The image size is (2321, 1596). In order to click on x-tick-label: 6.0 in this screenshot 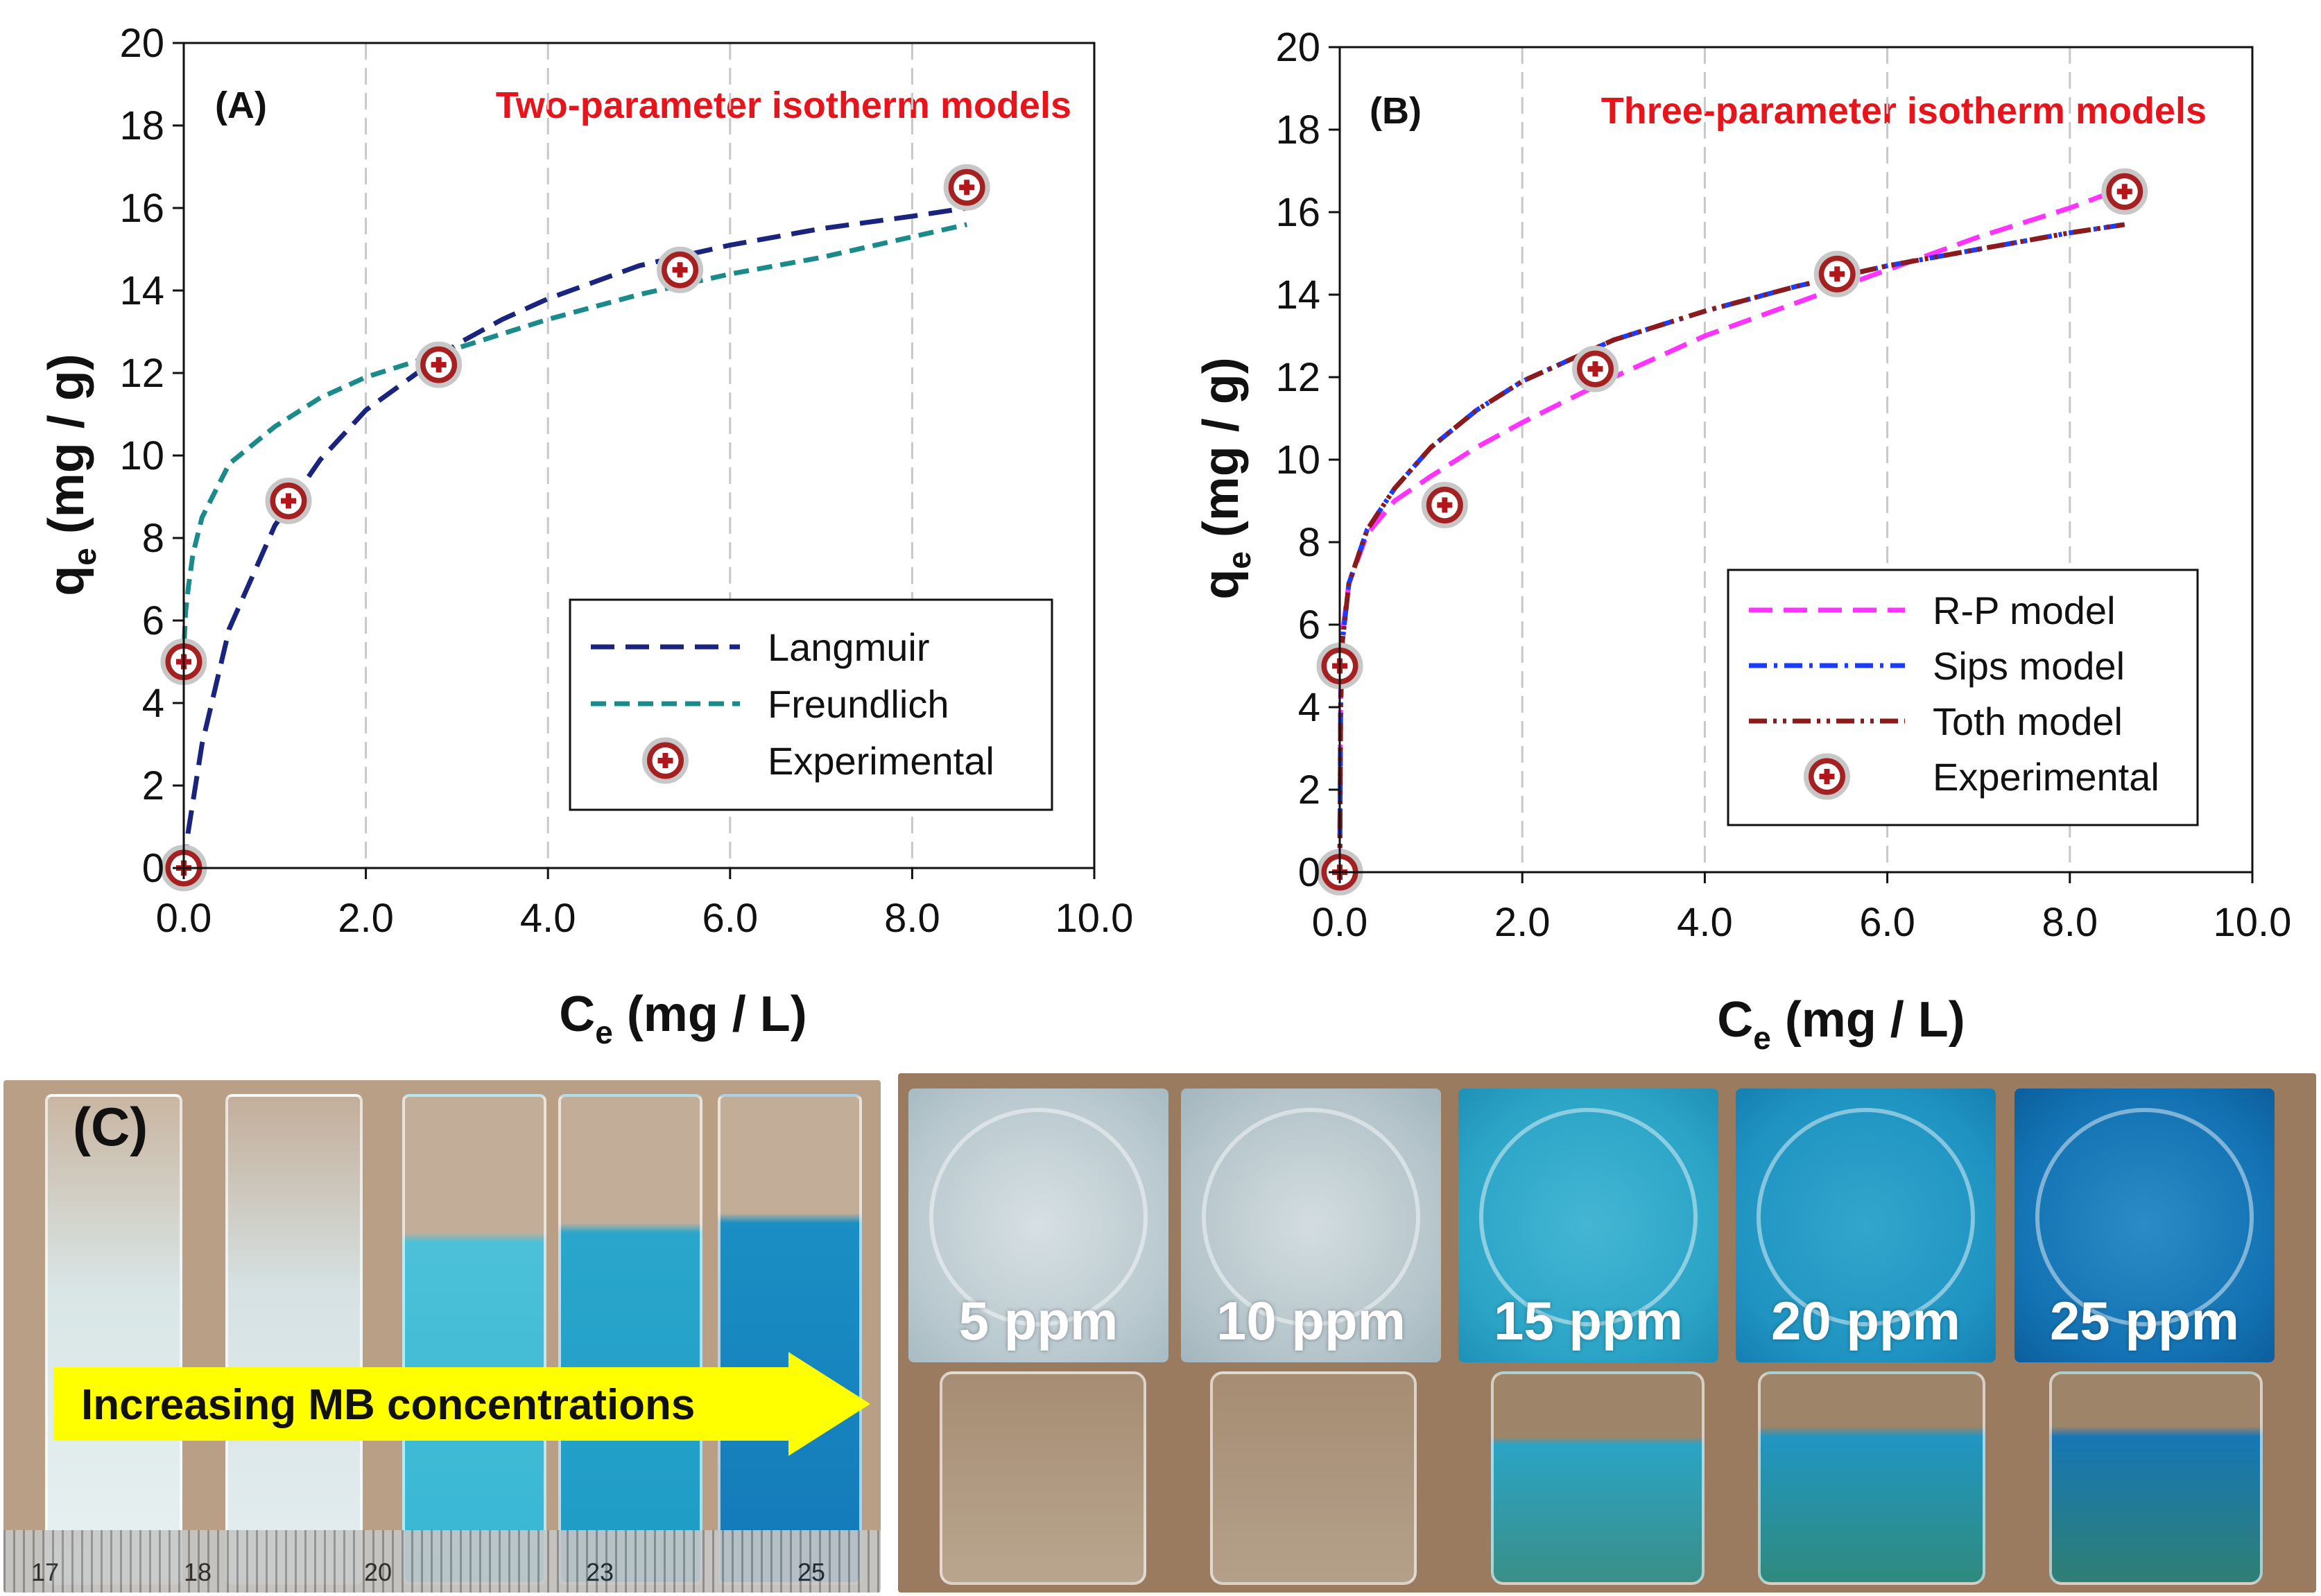, I will do `click(1887, 922)`.